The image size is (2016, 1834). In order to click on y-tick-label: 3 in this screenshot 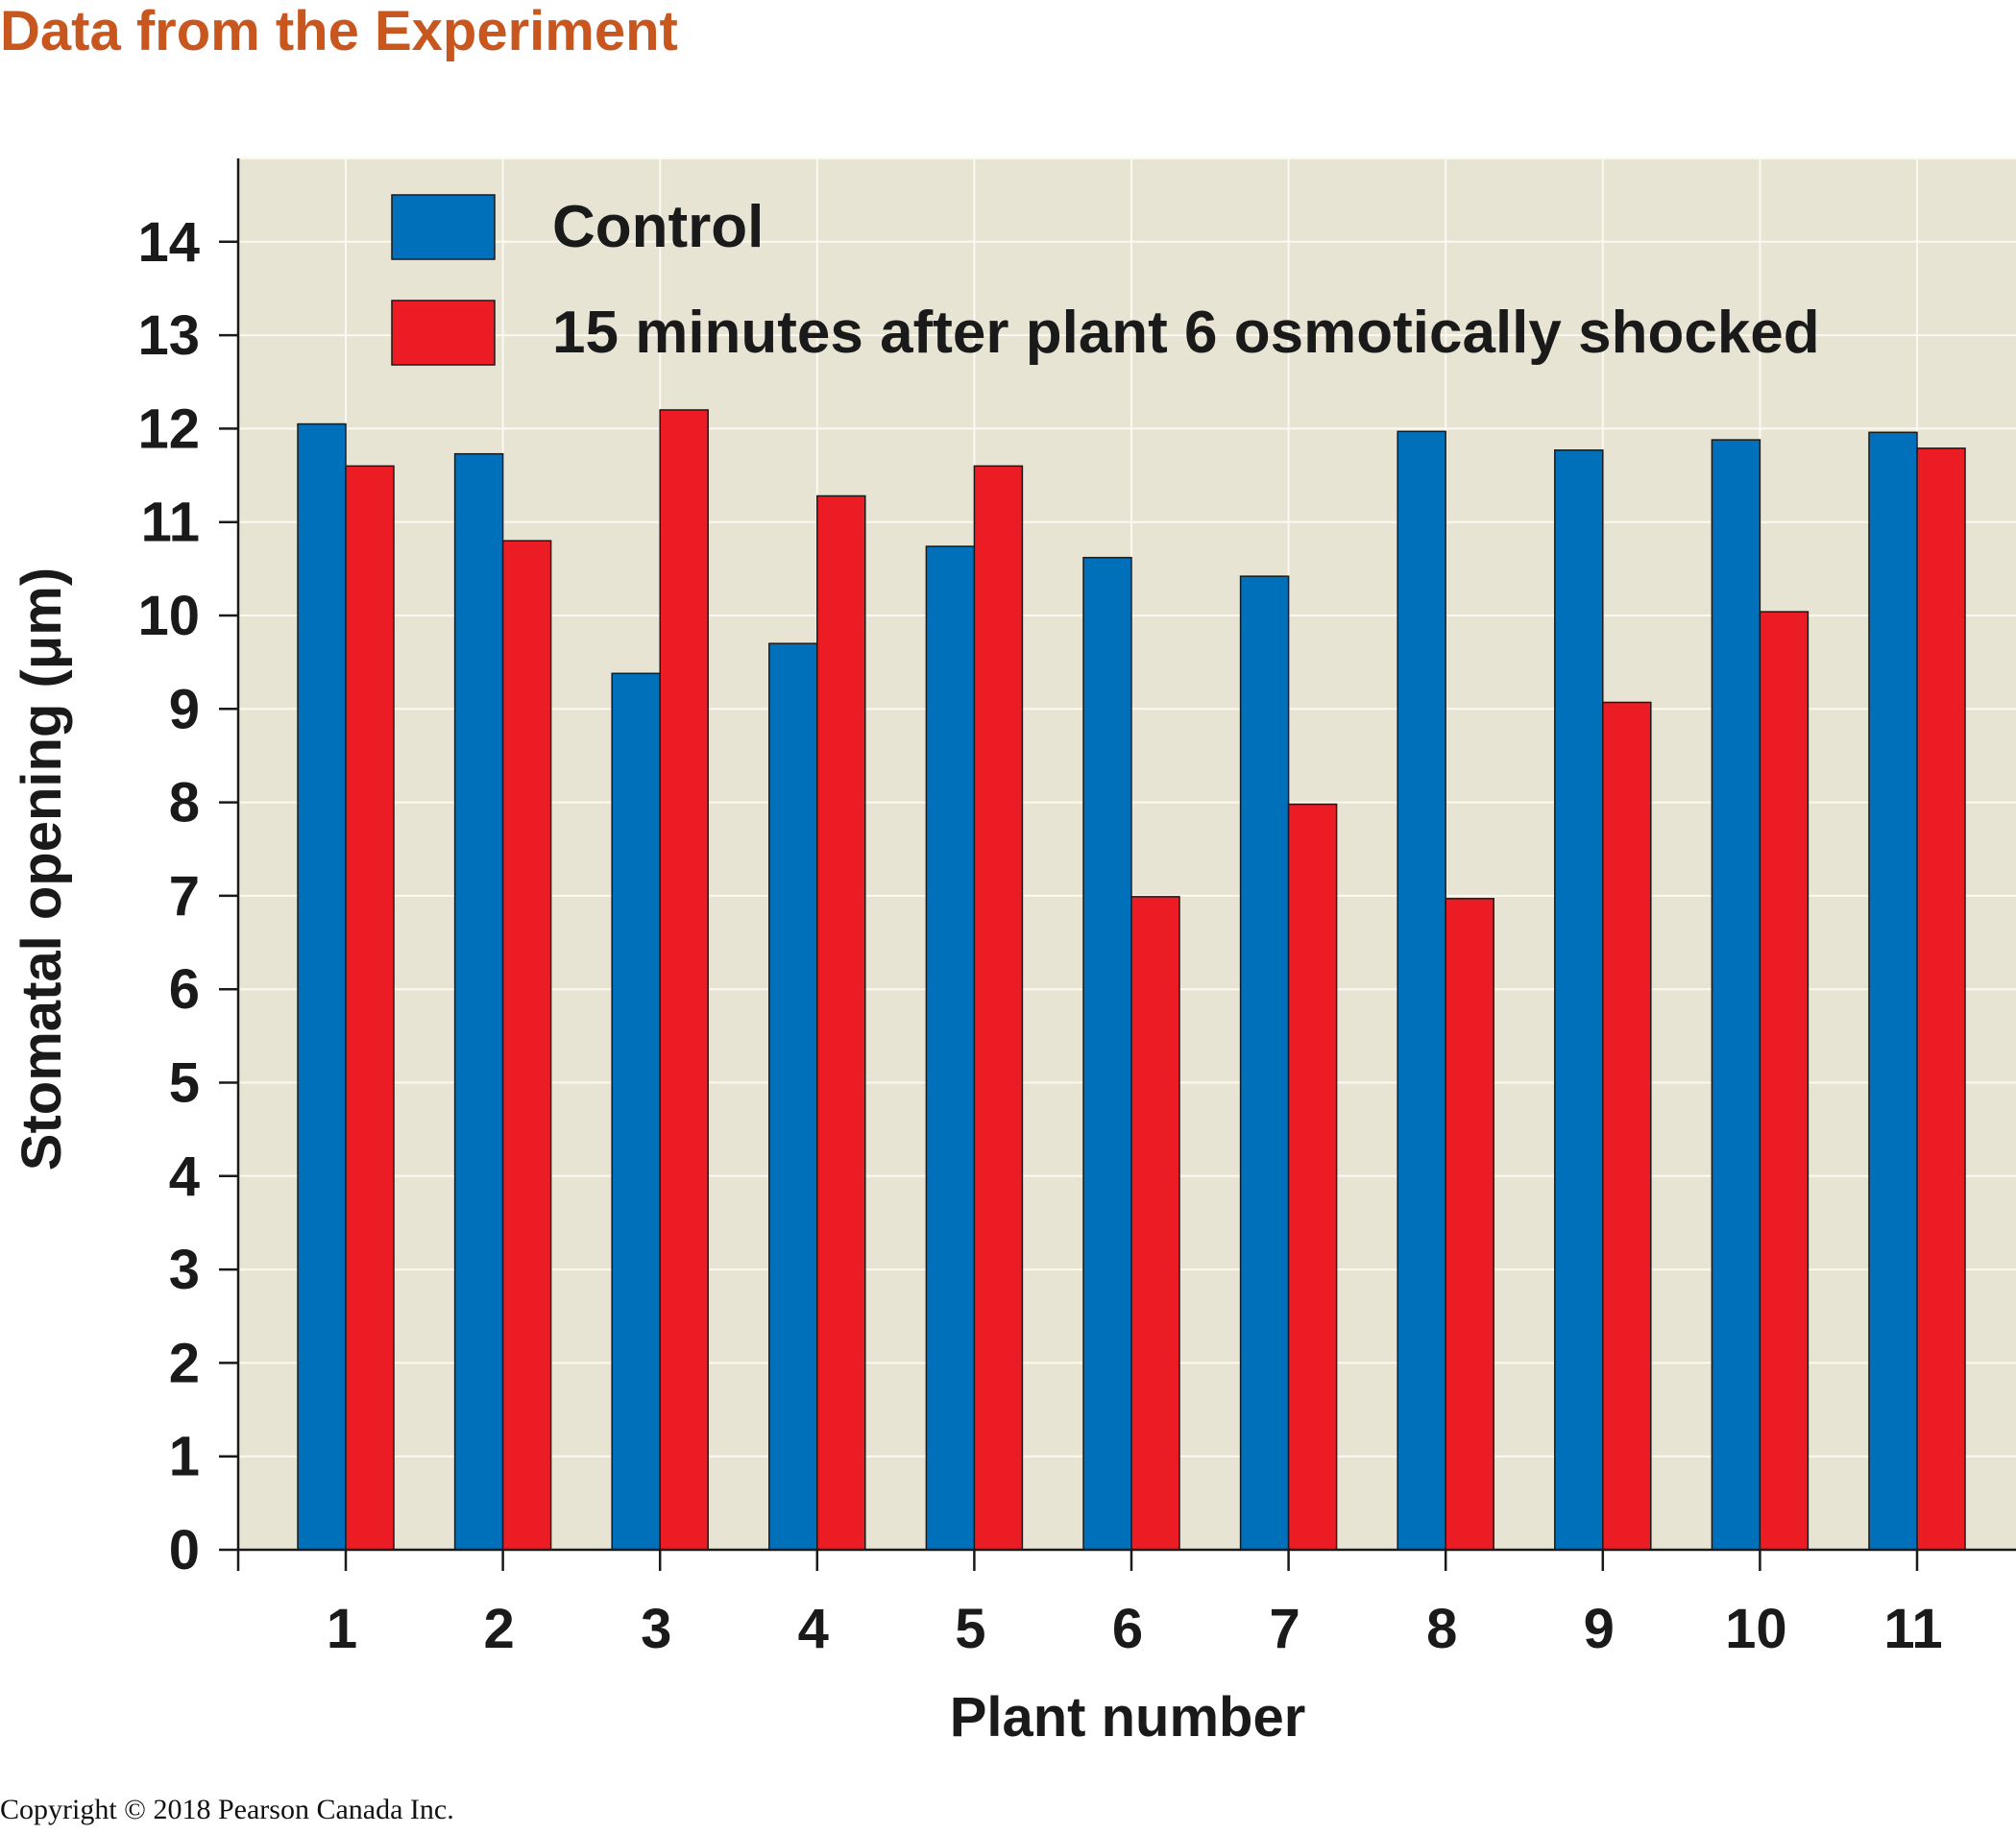, I will do `click(184, 1270)`.